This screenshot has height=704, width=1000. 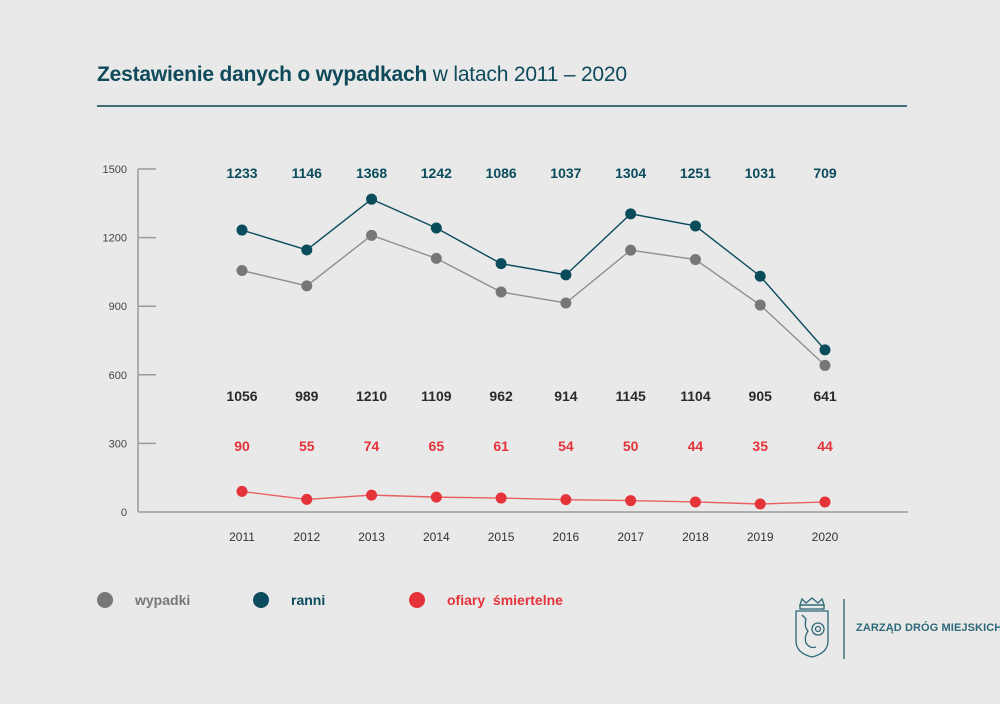 I want to click on data-label-ranni: 709, so click(x=825, y=173).